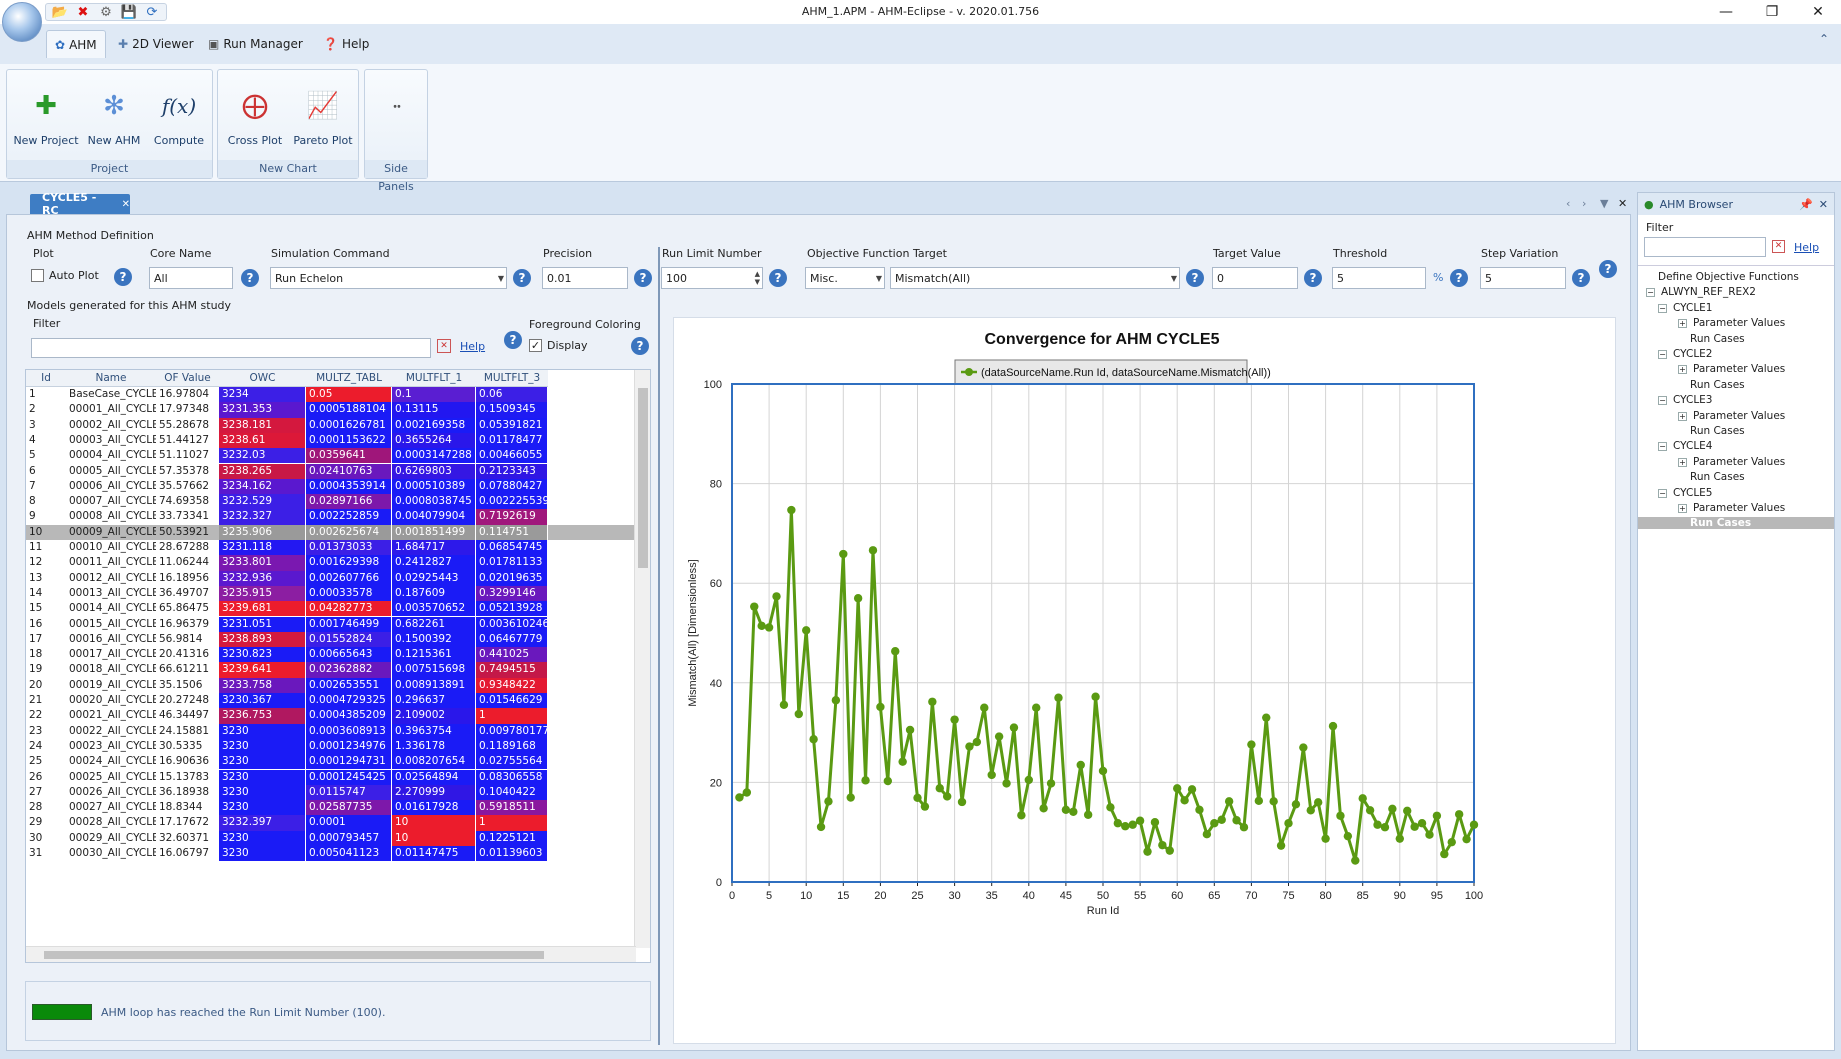  Describe the element at coordinates (512, 378) in the screenshot. I see `column-header: MULTFLT_3` at that location.